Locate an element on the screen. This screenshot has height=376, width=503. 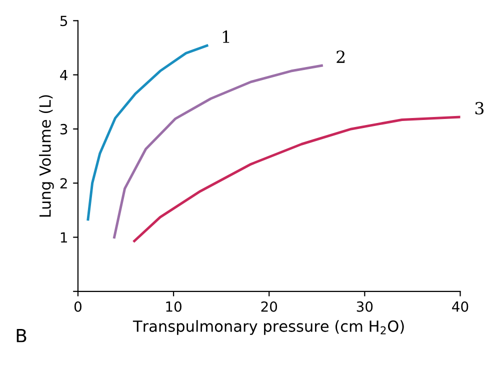
y-tick-label: 3 is located at coordinates (64, 129).